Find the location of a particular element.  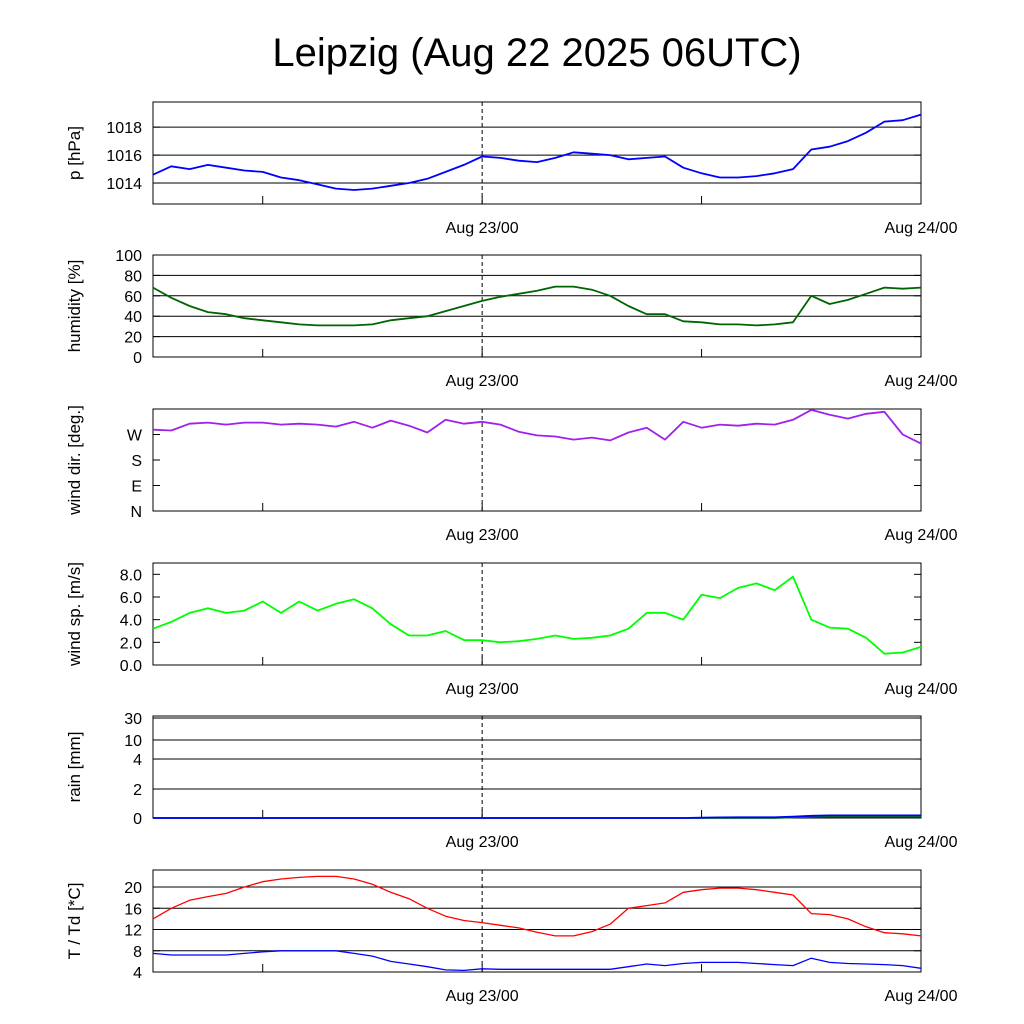

y-tick-label: 40 is located at coordinates (133, 317).